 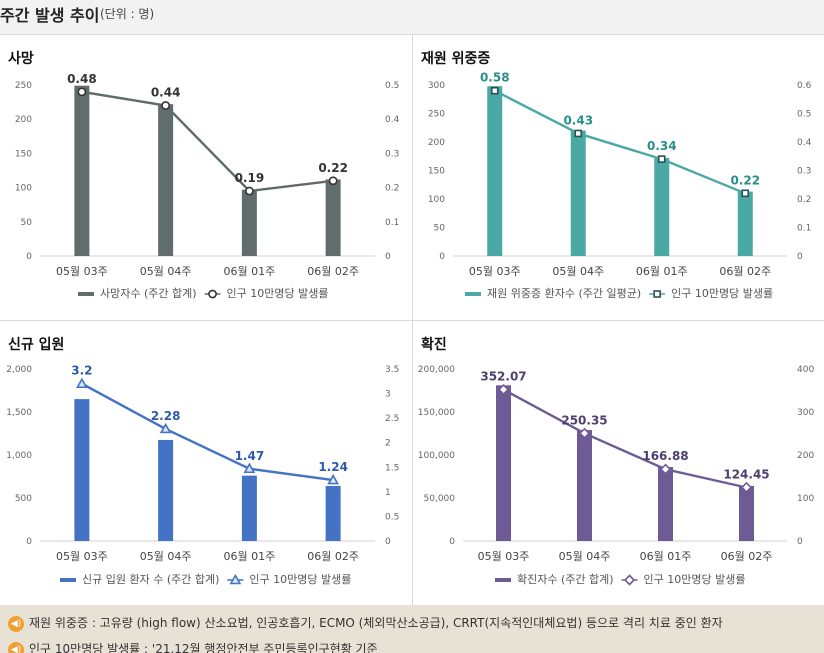 I want to click on y2-tick-label: 100, so click(x=805, y=499).